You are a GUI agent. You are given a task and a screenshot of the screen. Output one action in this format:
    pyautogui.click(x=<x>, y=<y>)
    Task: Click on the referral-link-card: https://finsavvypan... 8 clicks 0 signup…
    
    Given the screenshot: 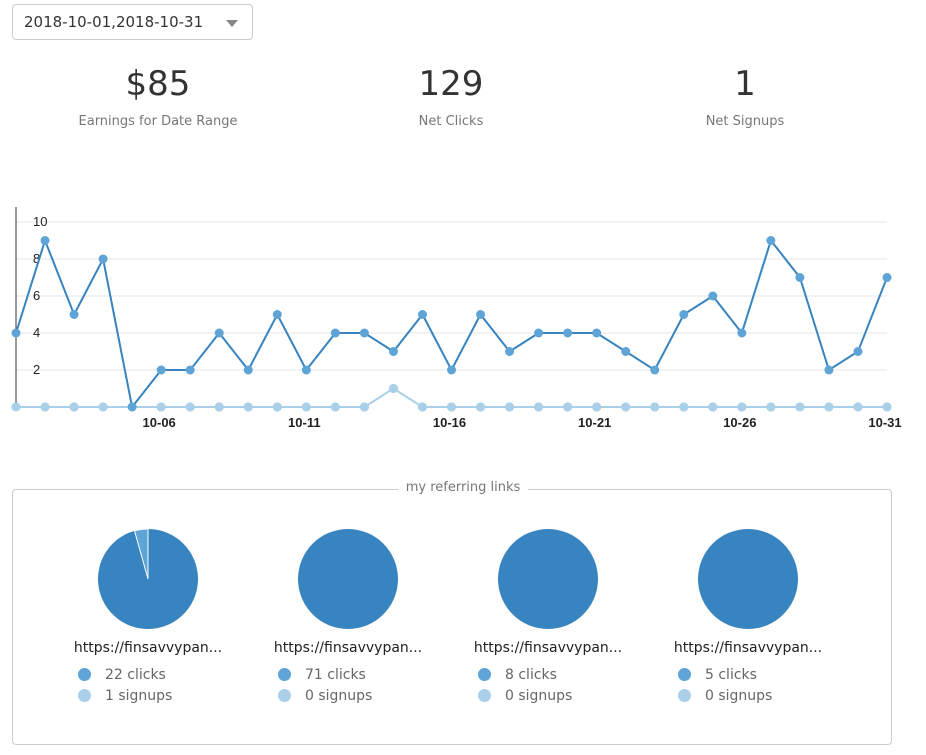 What is the action you would take?
    pyautogui.click(x=548, y=617)
    